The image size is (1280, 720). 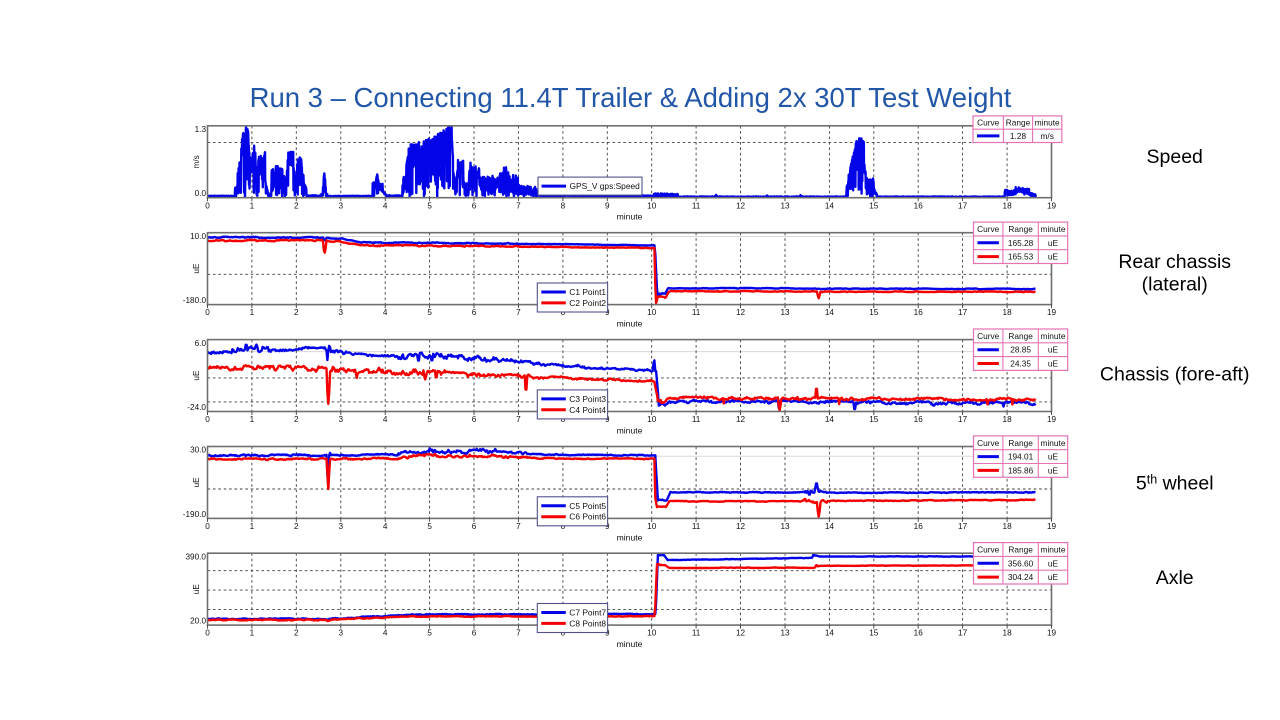 What do you see at coordinates (201, 193) in the screenshot?
I see `svg-text: 0.0` at bounding box center [201, 193].